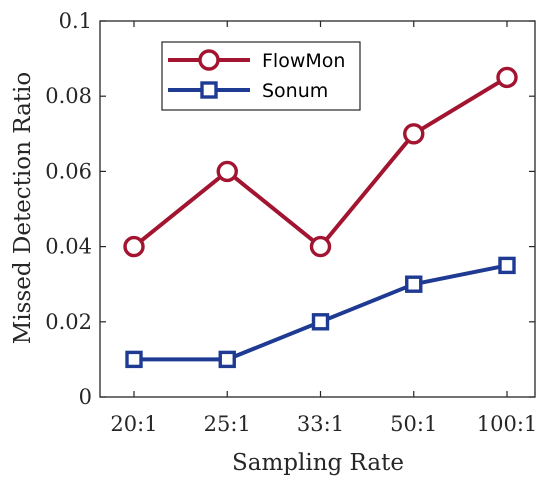  I want to click on x-tick-label: 100:1, so click(507, 424).